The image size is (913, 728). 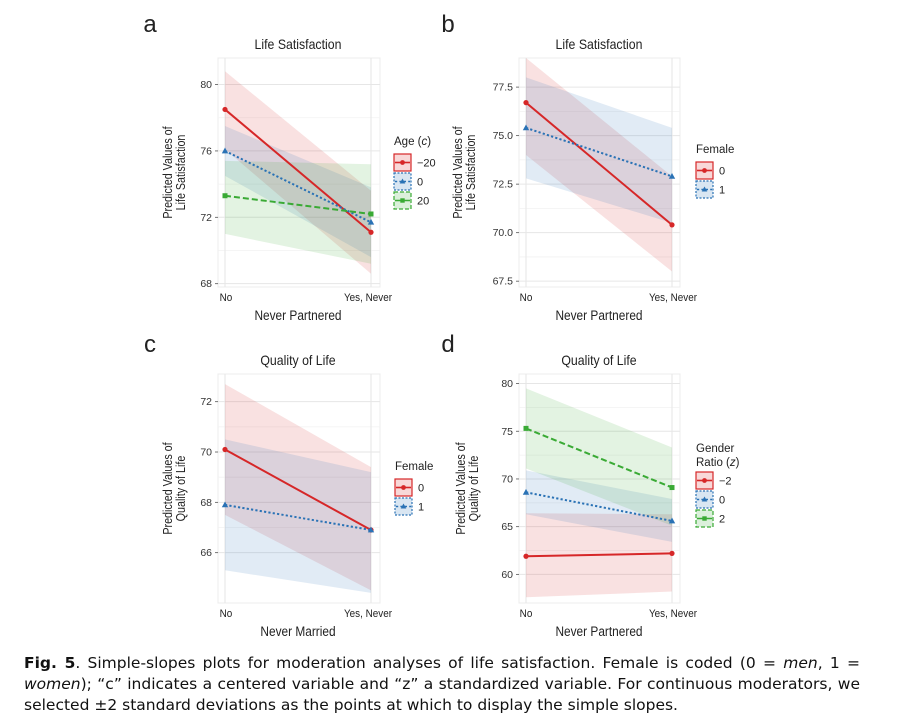 What do you see at coordinates (503, 88) in the screenshot?
I see `y-tick-label: 77.5` at bounding box center [503, 88].